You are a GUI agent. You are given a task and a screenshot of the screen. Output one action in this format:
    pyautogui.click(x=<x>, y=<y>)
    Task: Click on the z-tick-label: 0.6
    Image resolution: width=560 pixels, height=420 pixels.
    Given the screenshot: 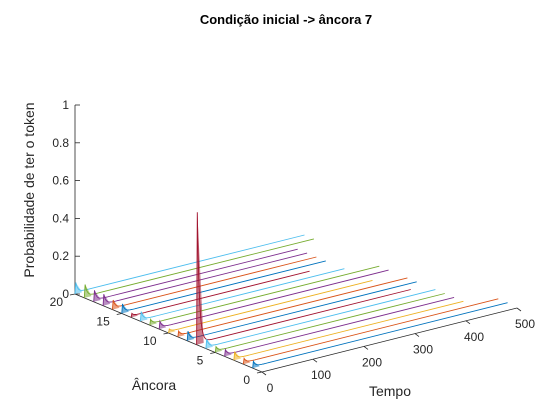 What is the action you would take?
    pyautogui.click(x=60, y=181)
    